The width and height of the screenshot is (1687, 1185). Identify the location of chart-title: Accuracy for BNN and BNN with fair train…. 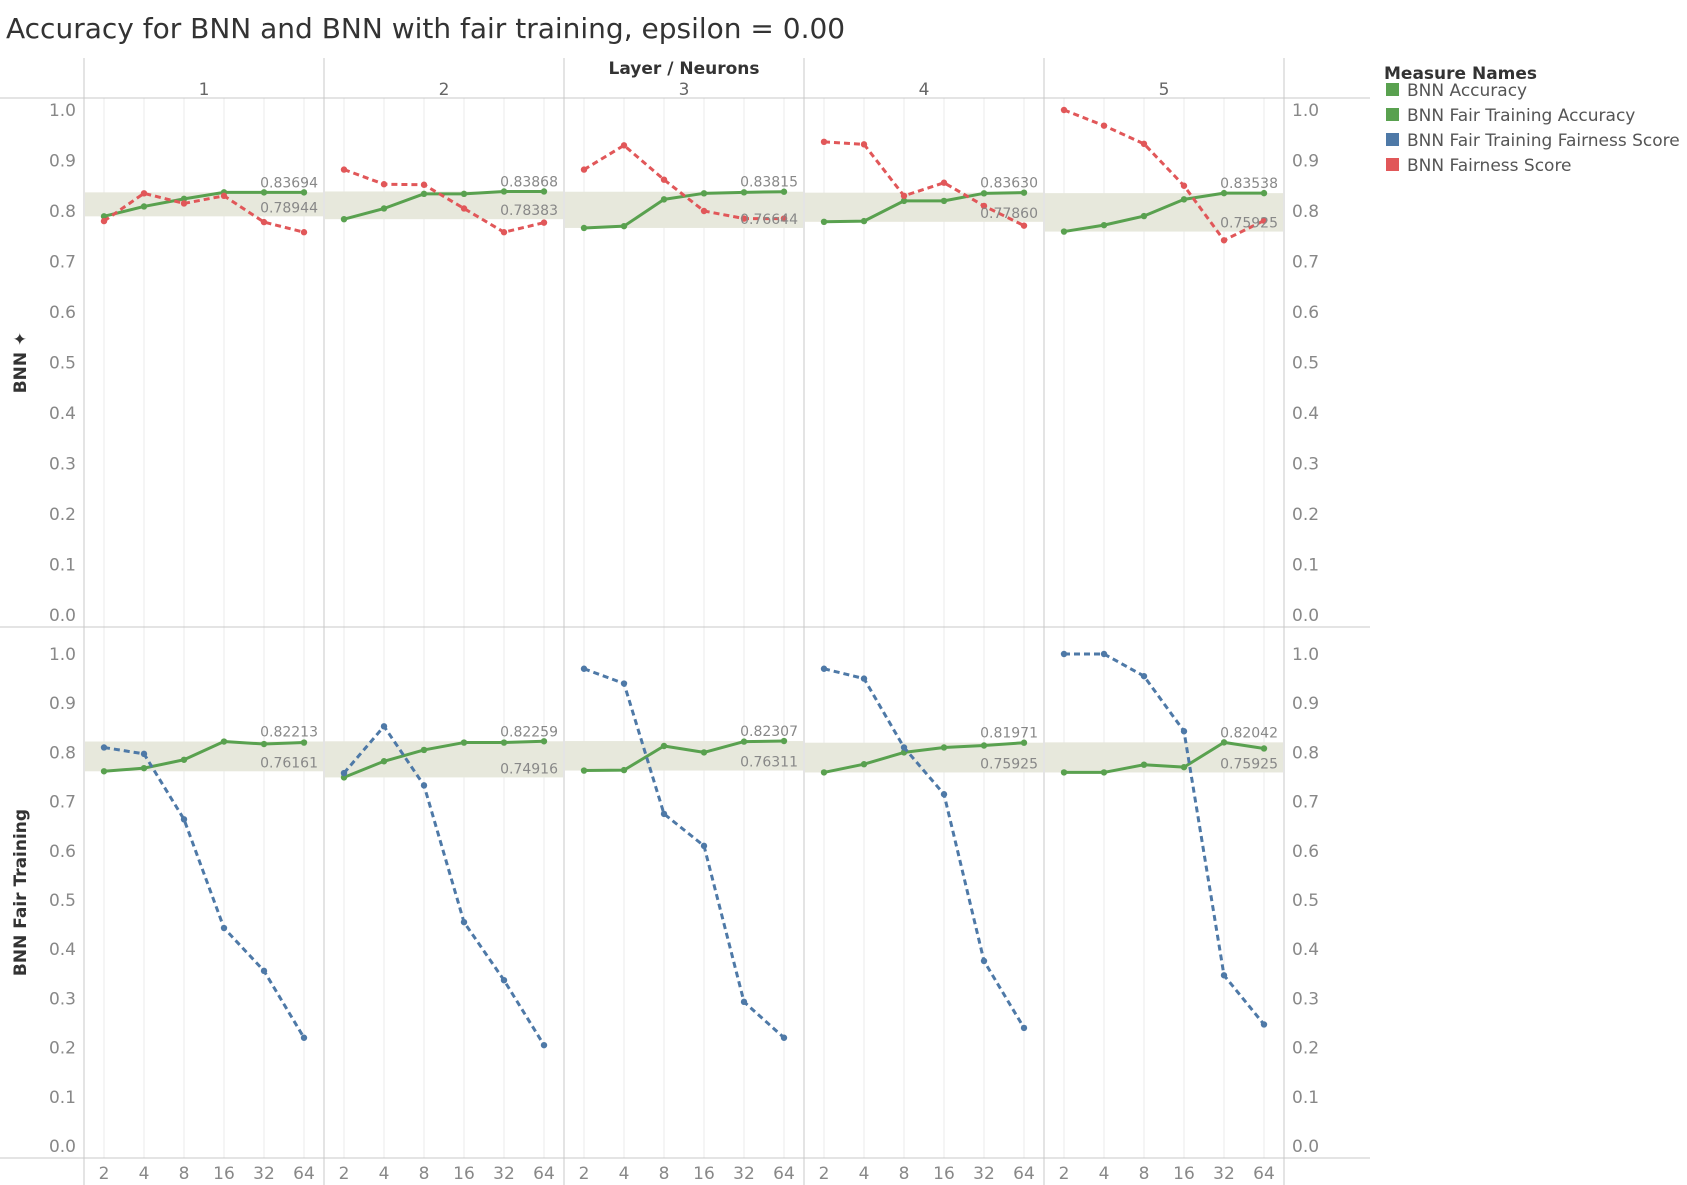
(425, 28).